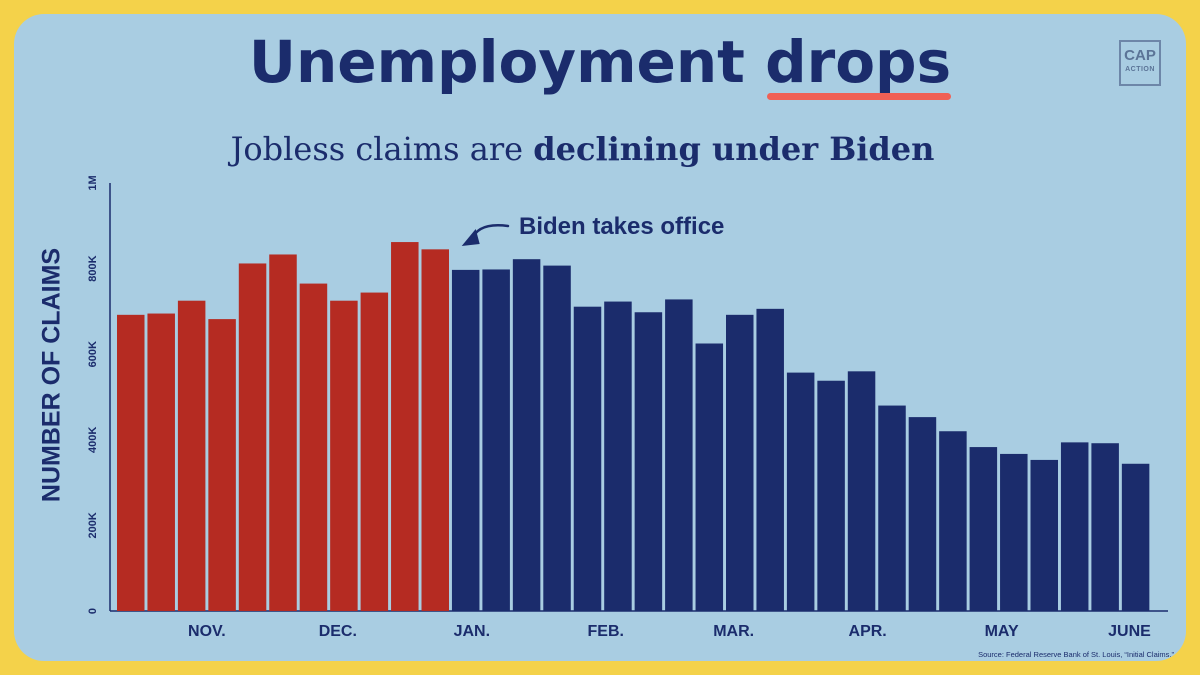  Describe the element at coordinates (93, 611) in the screenshot. I see `y-tick-label: 0` at that location.